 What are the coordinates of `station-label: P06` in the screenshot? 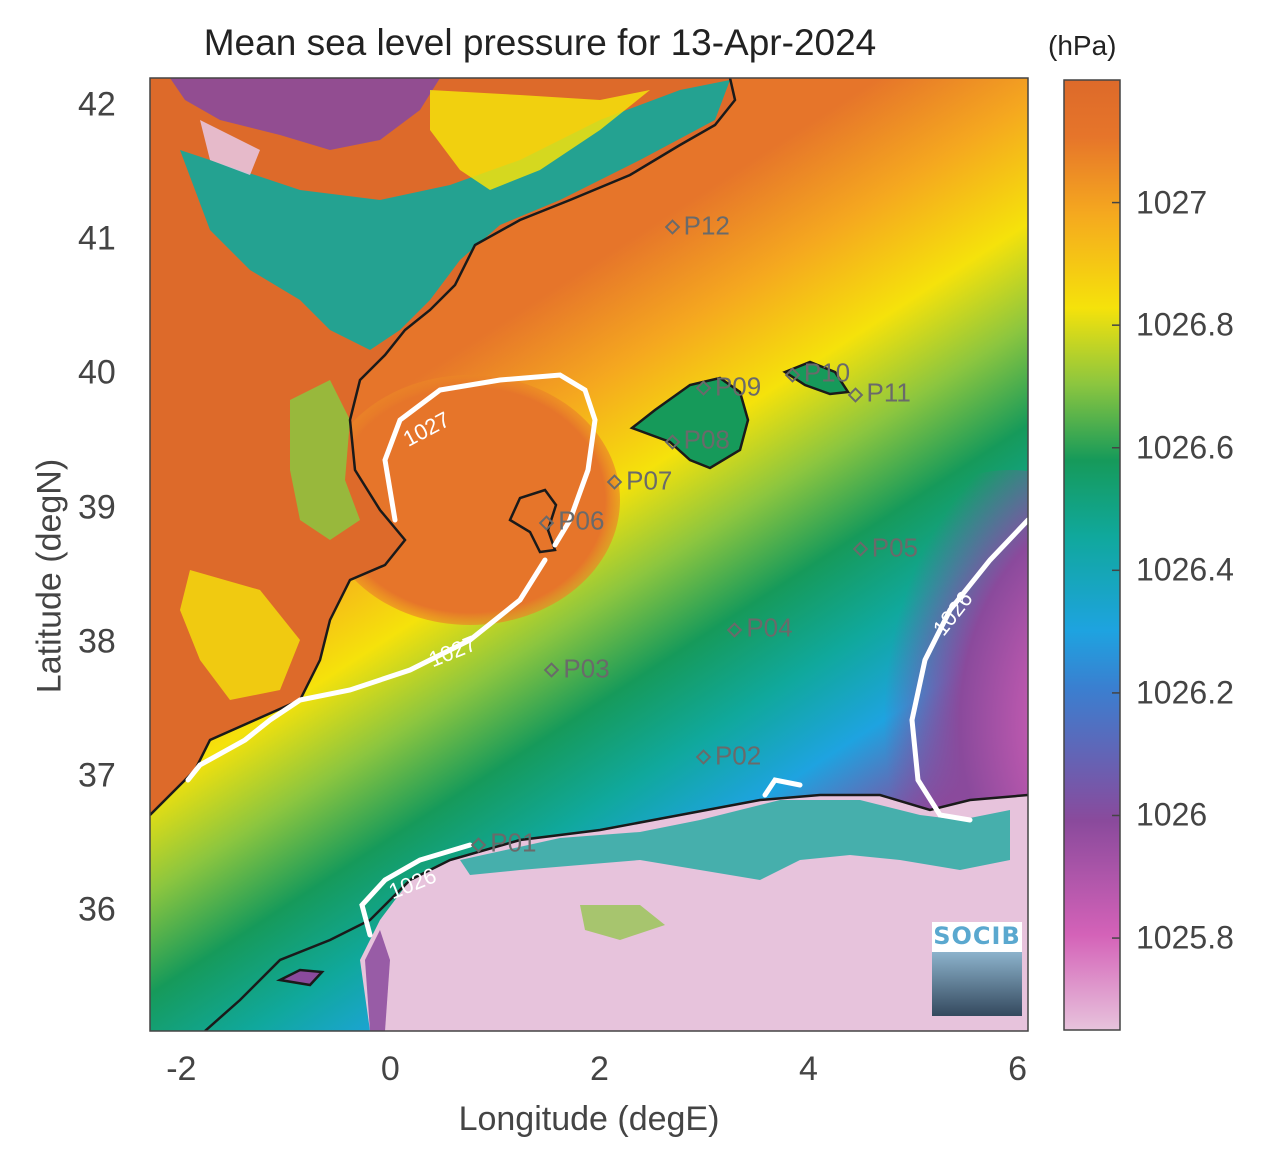 It's located at (581, 520).